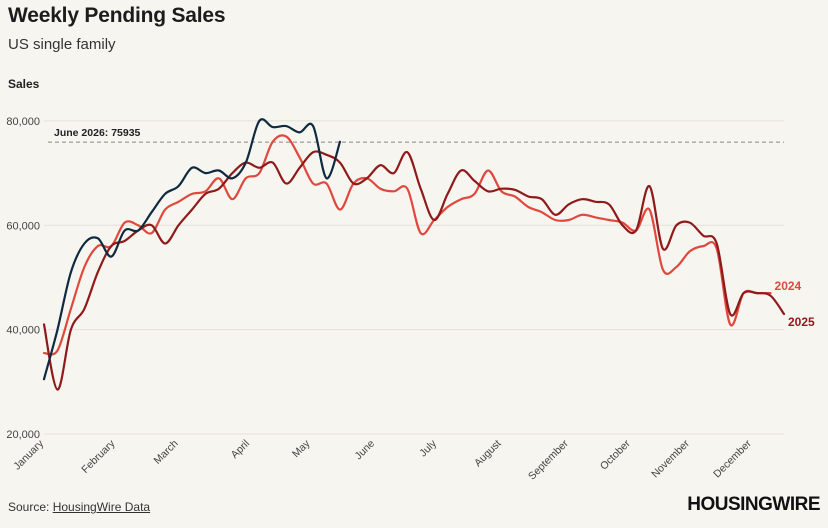 This screenshot has height=528, width=828. I want to click on x-tick-label-march: March, so click(166, 452).